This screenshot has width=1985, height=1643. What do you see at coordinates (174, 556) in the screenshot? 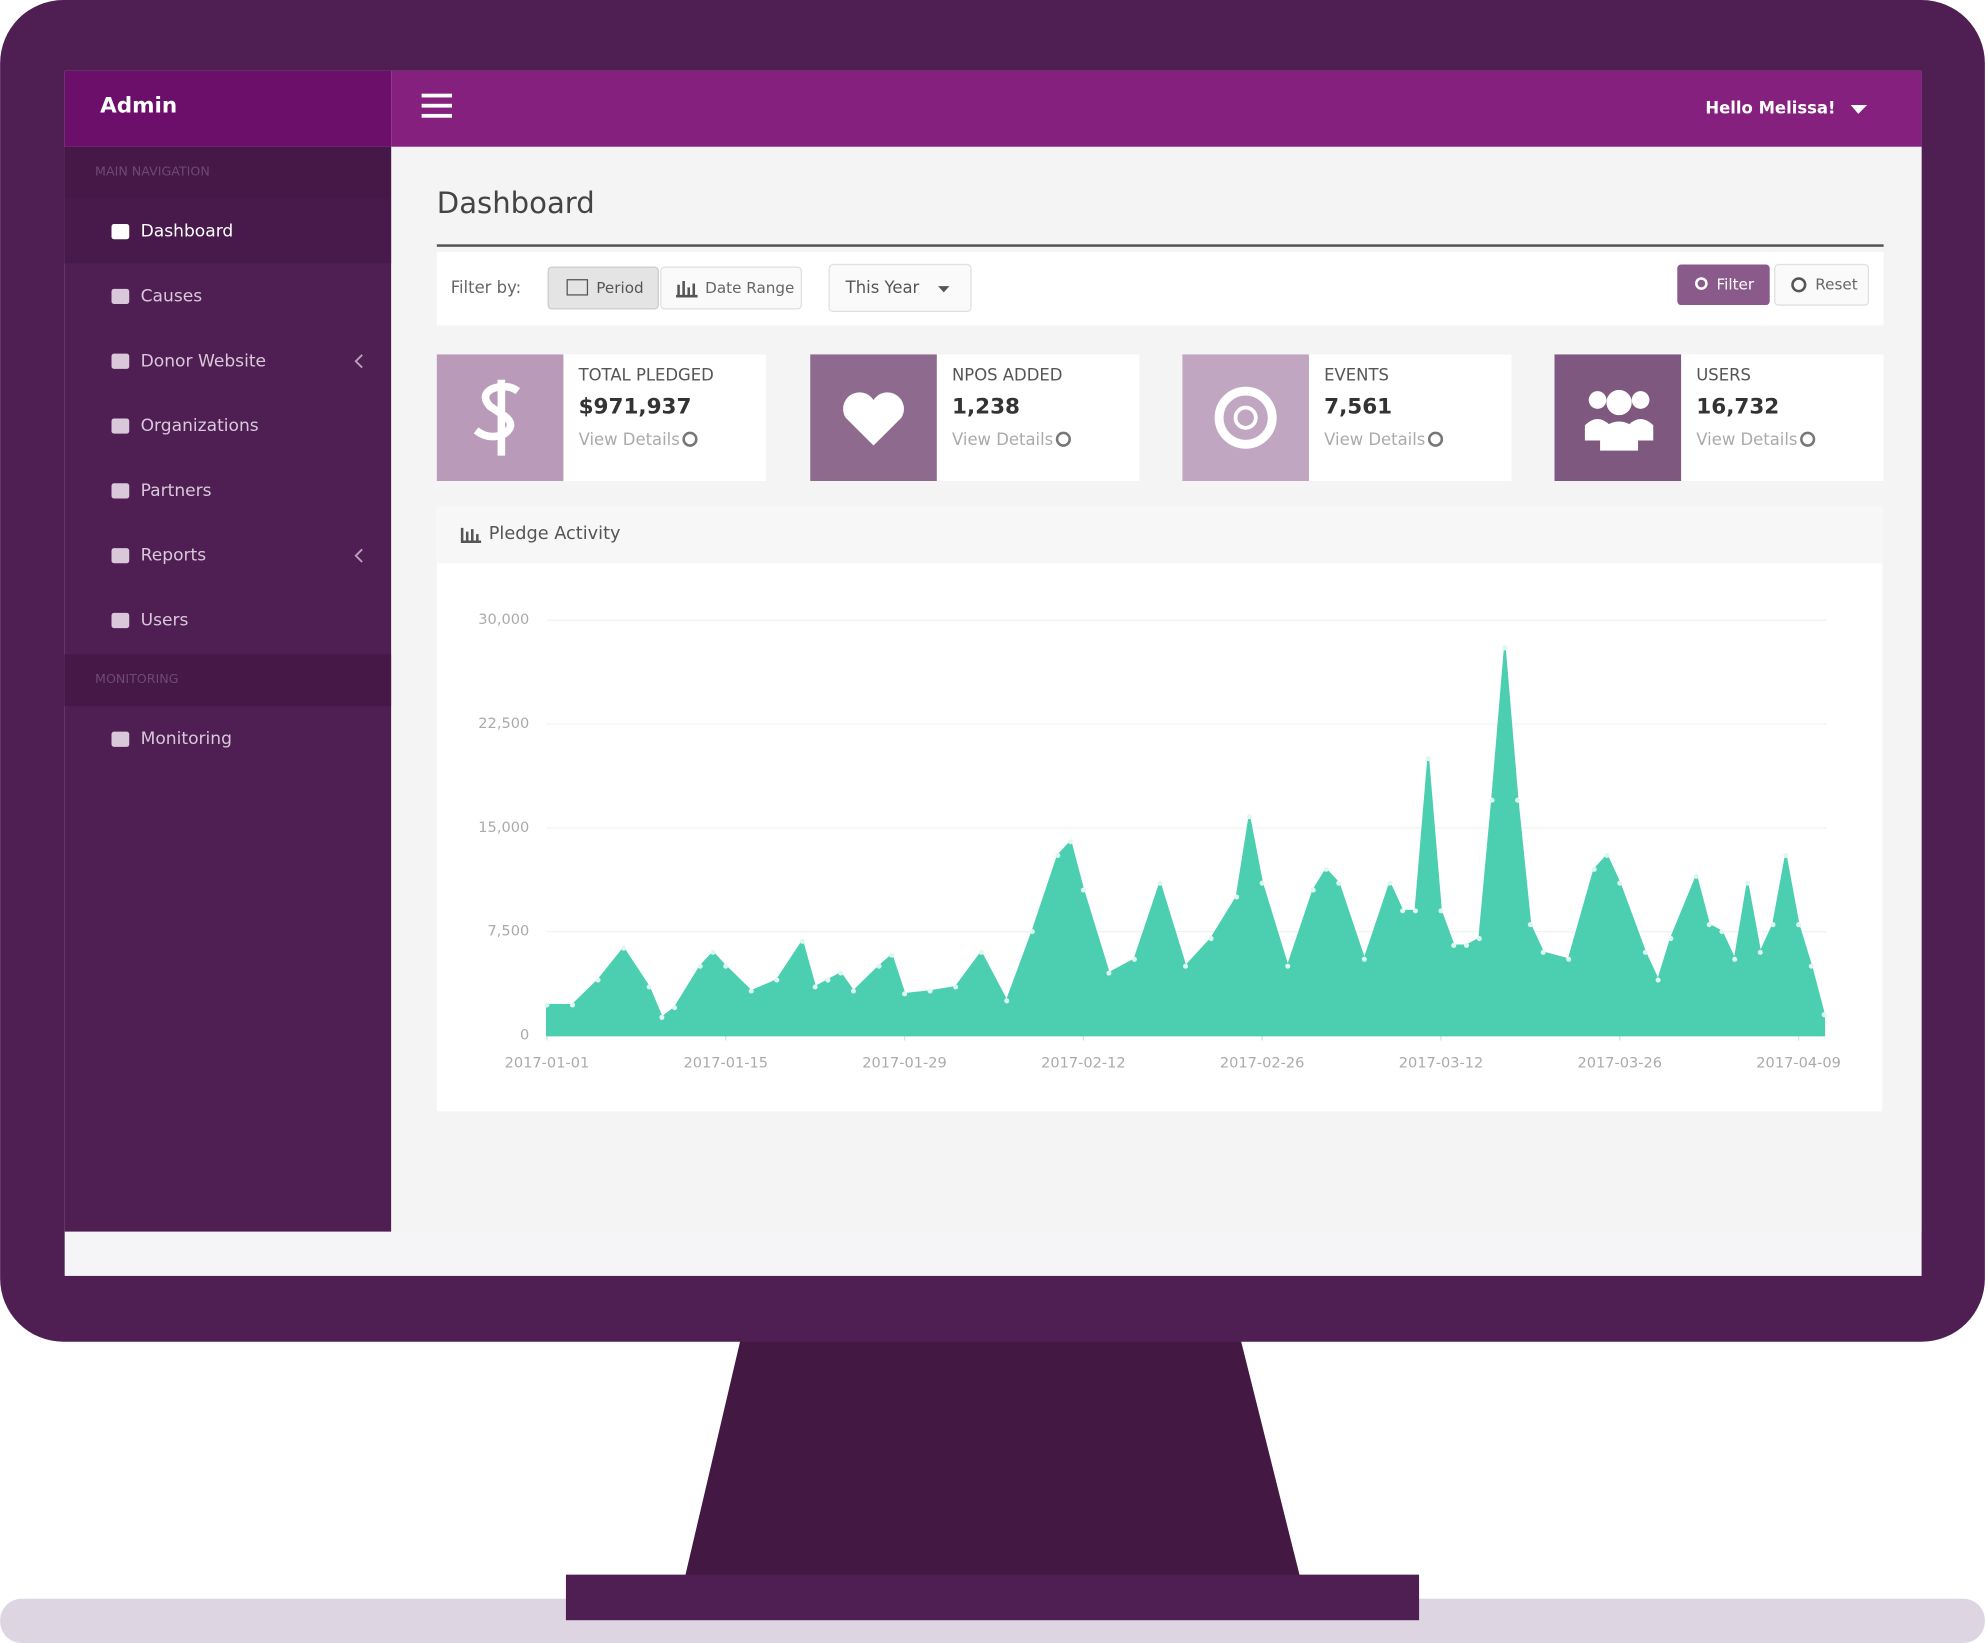
I see `nav-item: Reports` at bounding box center [174, 556].